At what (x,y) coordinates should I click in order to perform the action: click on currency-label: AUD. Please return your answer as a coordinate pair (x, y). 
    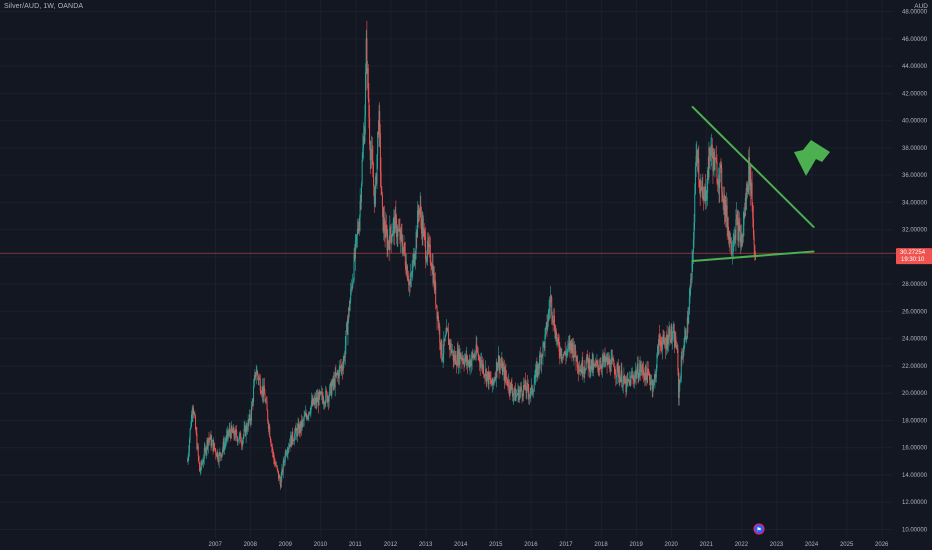
    Looking at the image, I should click on (921, 6).